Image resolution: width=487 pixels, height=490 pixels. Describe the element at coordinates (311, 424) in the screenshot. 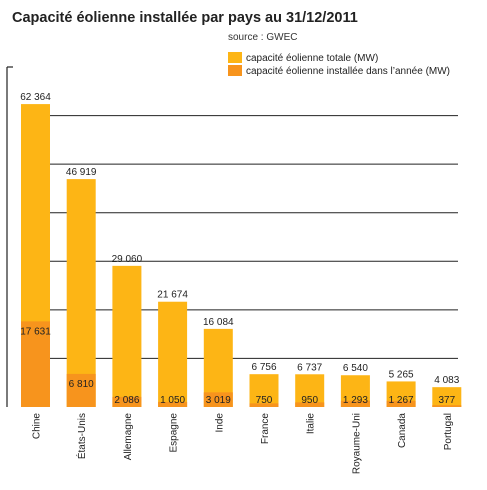

I see `category-tick: Italie` at that location.